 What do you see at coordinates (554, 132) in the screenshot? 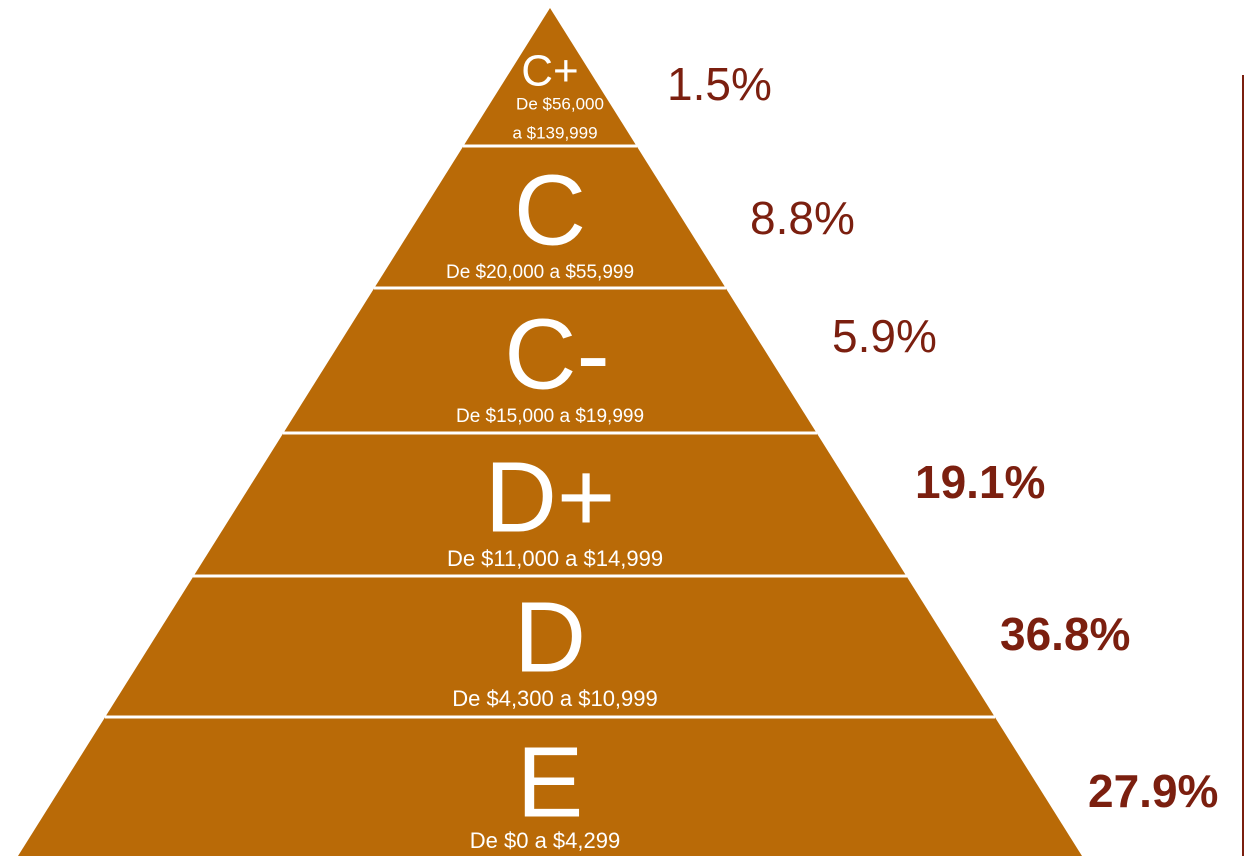
I see `level-range: a $139,999` at bounding box center [554, 132].